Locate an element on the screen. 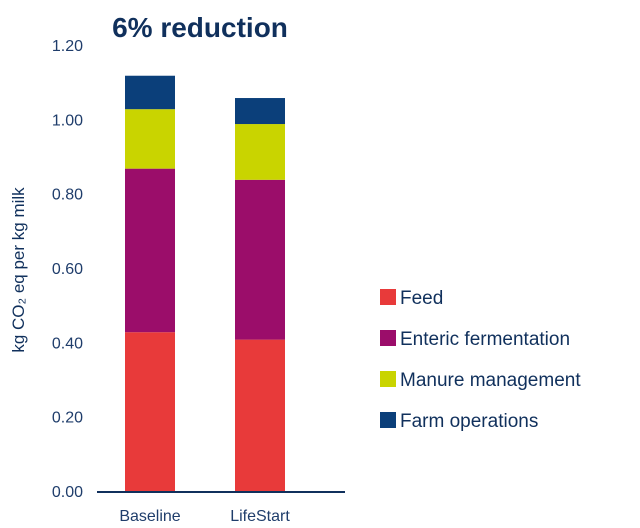  y-axis-label: kg CO₂ eq per kg milk is located at coordinates (18, 270).